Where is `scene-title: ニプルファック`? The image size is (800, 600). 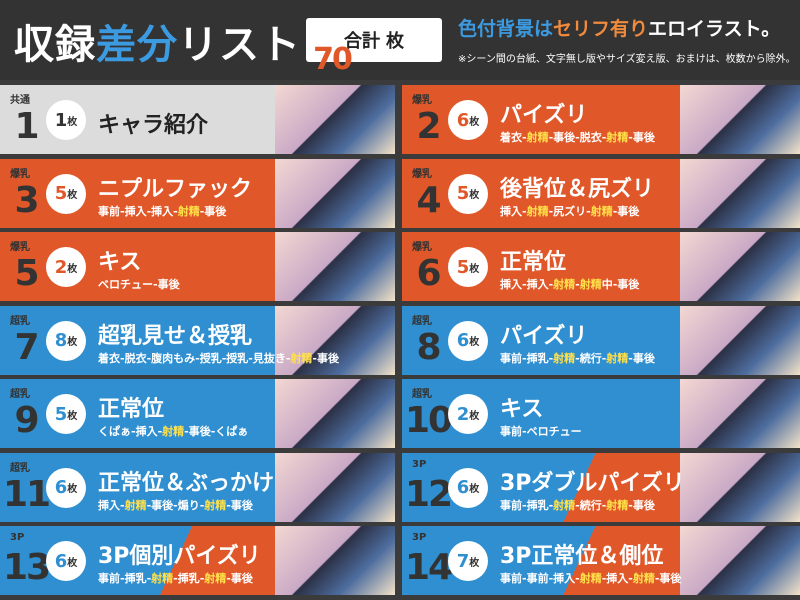 scene-title: ニプルファック is located at coordinates (175, 189).